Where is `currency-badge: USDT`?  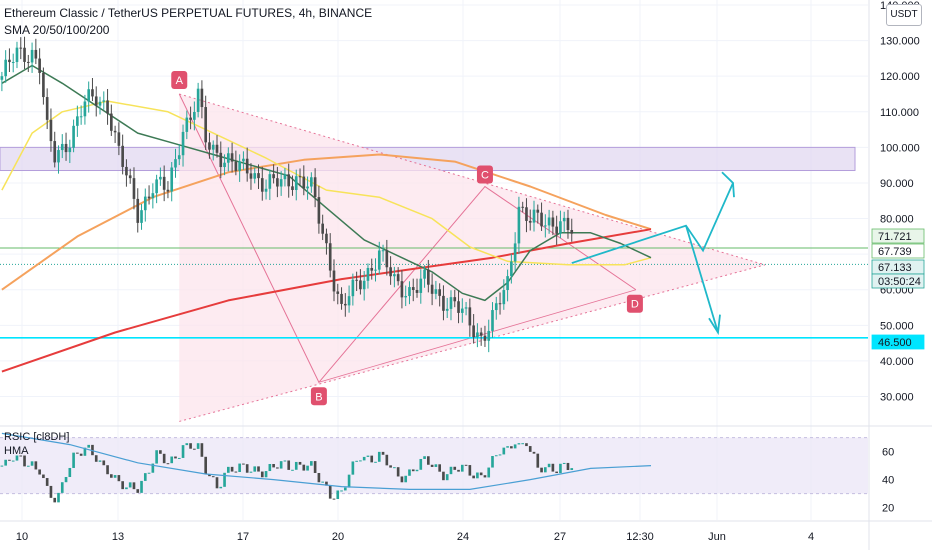
currency-badge: USDT is located at coordinates (904, 15).